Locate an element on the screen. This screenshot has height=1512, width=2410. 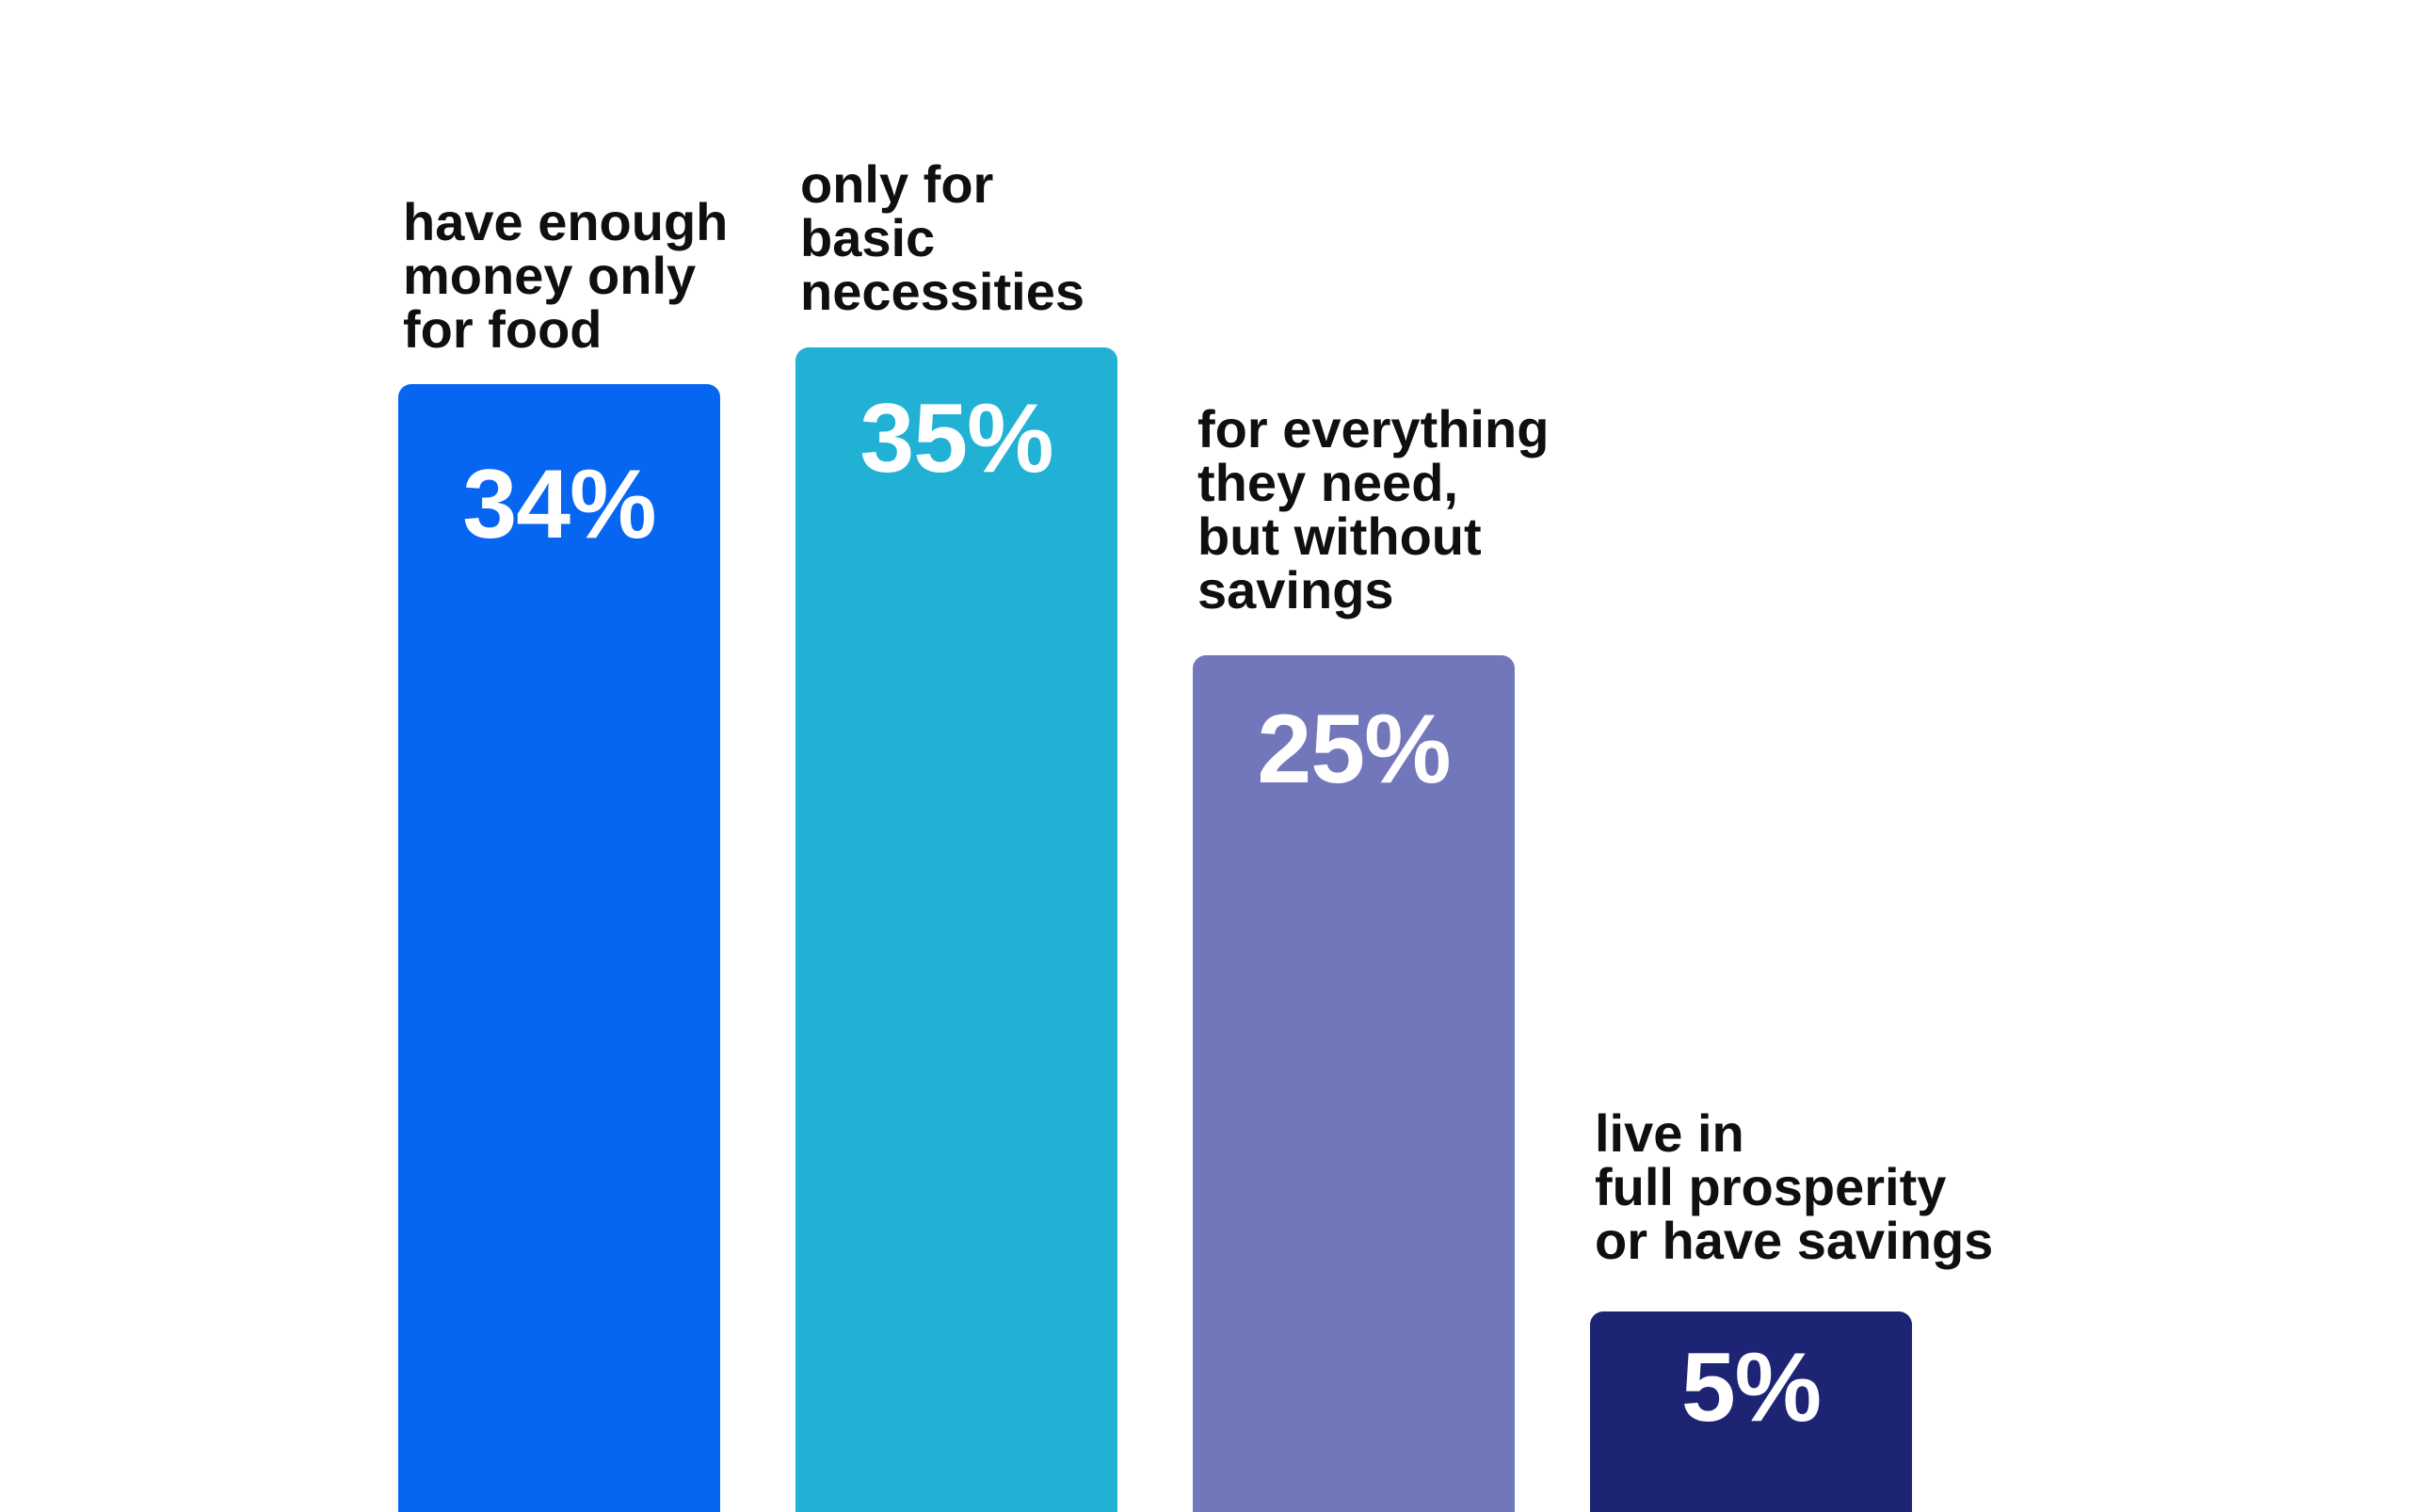
bar-category-label: only for basic necessities is located at coordinates (942, 237).